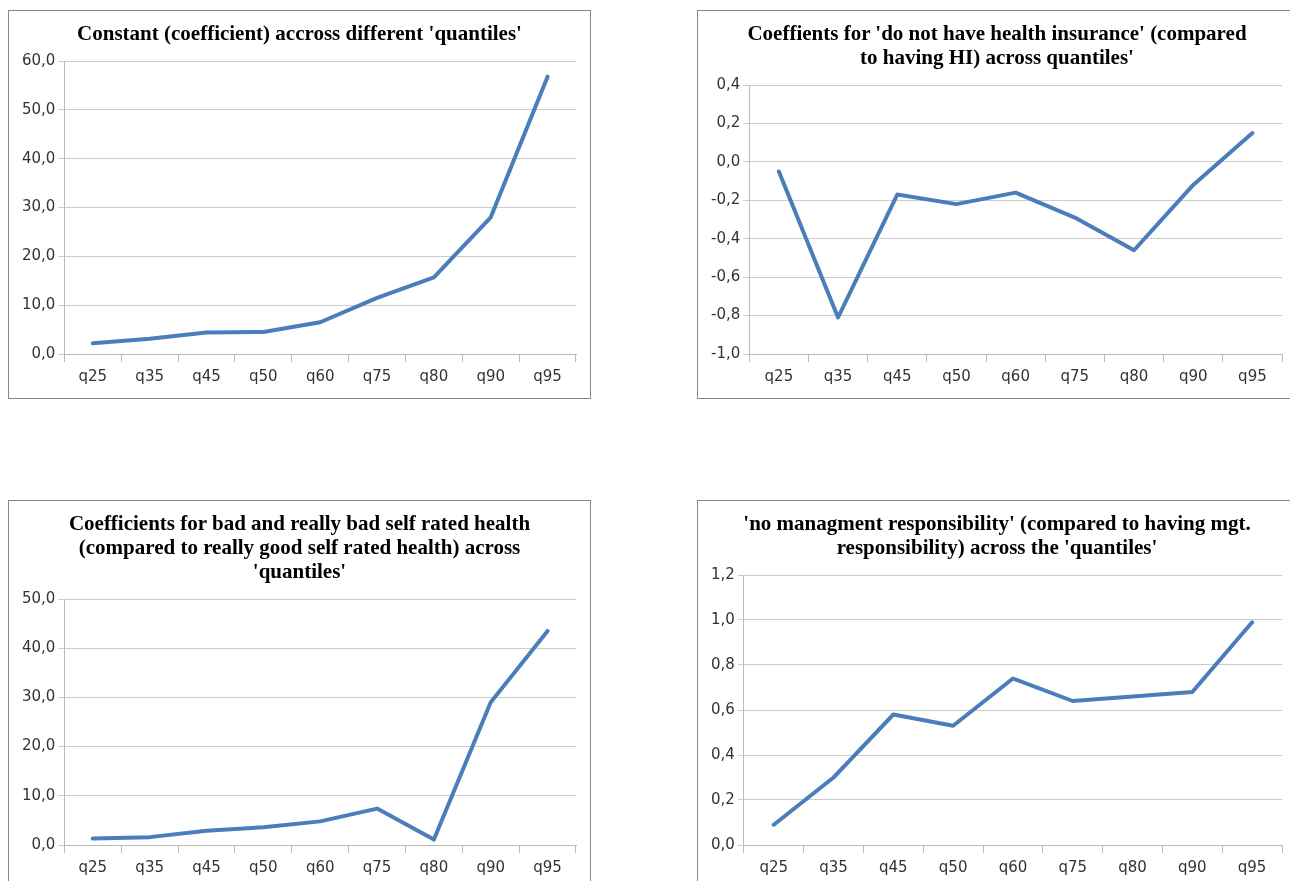 The height and width of the screenshot is (881, 1290). What do you see at coordinates (723, 709) in the screenshot?
I see `y-tick-label: 0,6` at bounding box center [723, 709].